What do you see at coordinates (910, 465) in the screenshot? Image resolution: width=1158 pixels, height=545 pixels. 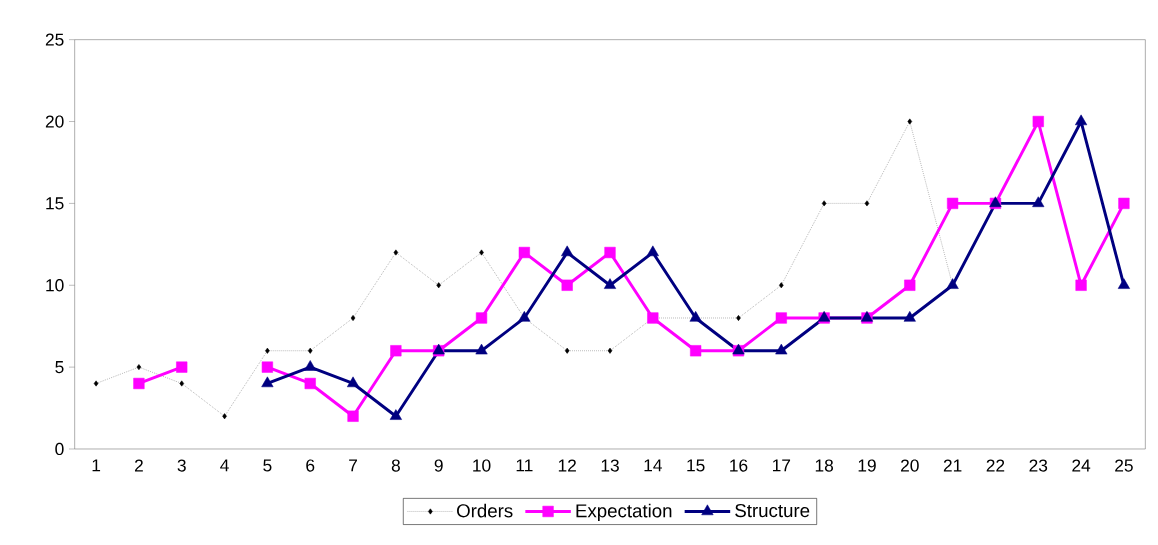 I see `x-tick-label: 20` at bounding box center [910, 465].